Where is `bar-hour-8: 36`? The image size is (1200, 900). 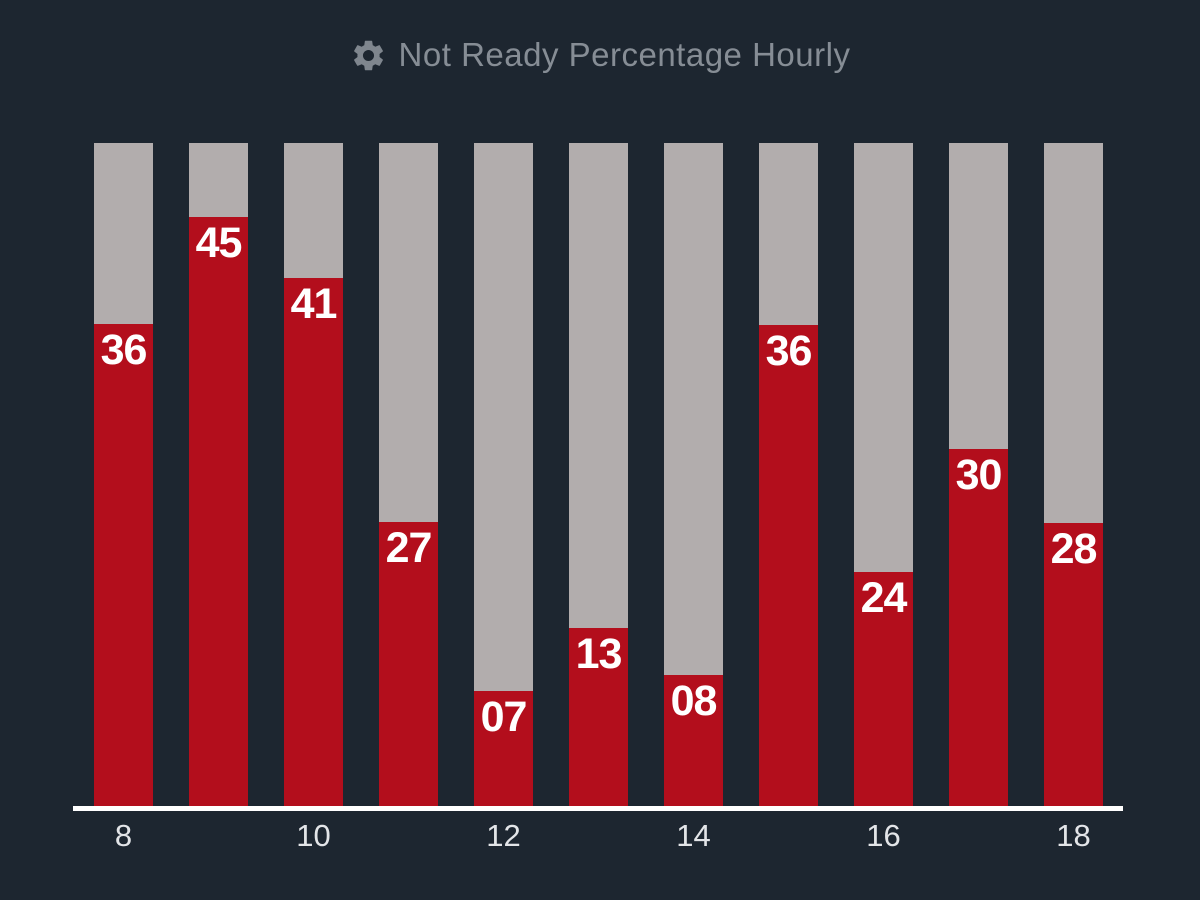
bar-hour-8: 36 is located at coordinates (123, 474).